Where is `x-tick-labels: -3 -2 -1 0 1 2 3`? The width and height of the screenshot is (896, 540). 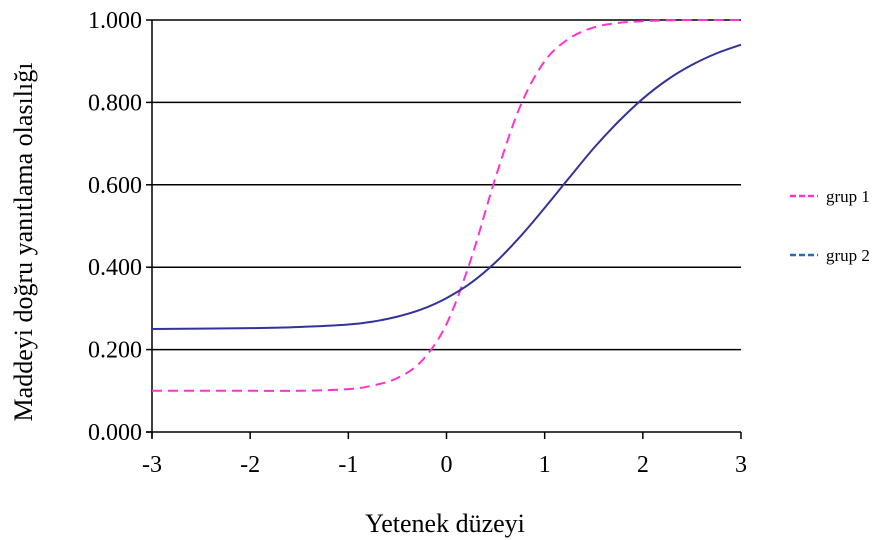 x-tick-labels: -3 -2 -1 0 1 2 3 is located at coordinates (444, 465).